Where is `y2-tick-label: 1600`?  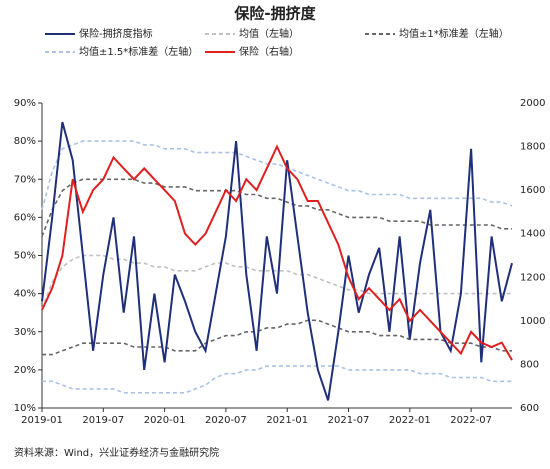 y2-tick-label: 1600 is located at coordinates (532, 190).